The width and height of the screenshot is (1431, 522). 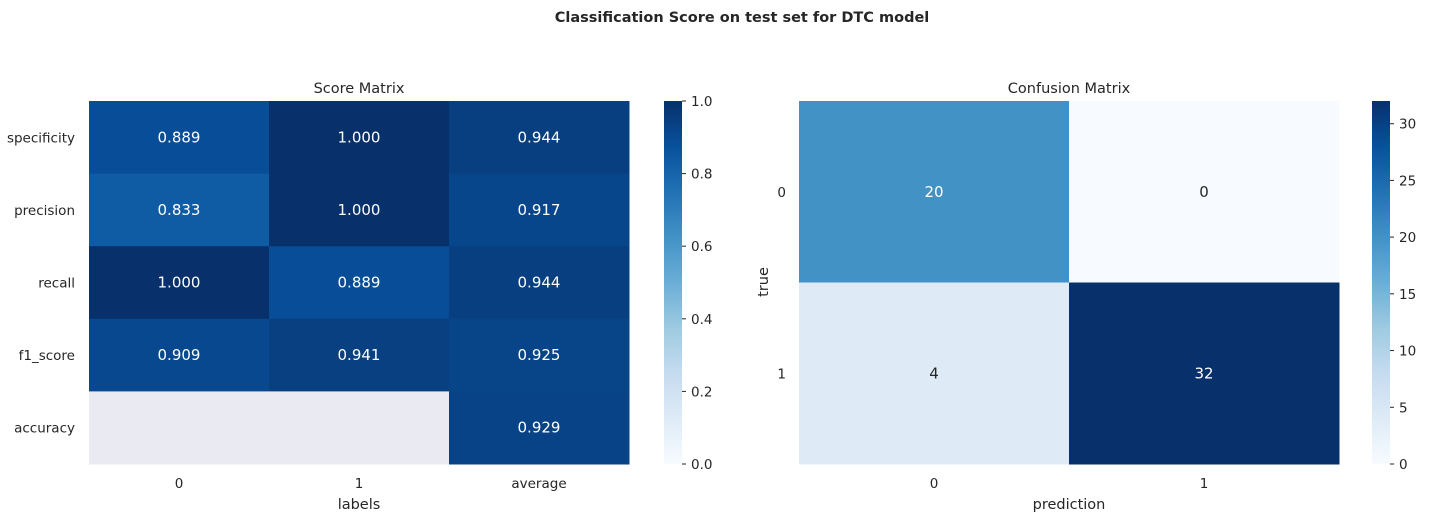 I want to click on score-matrix-column-label: 0, so click(x=179, y=484).